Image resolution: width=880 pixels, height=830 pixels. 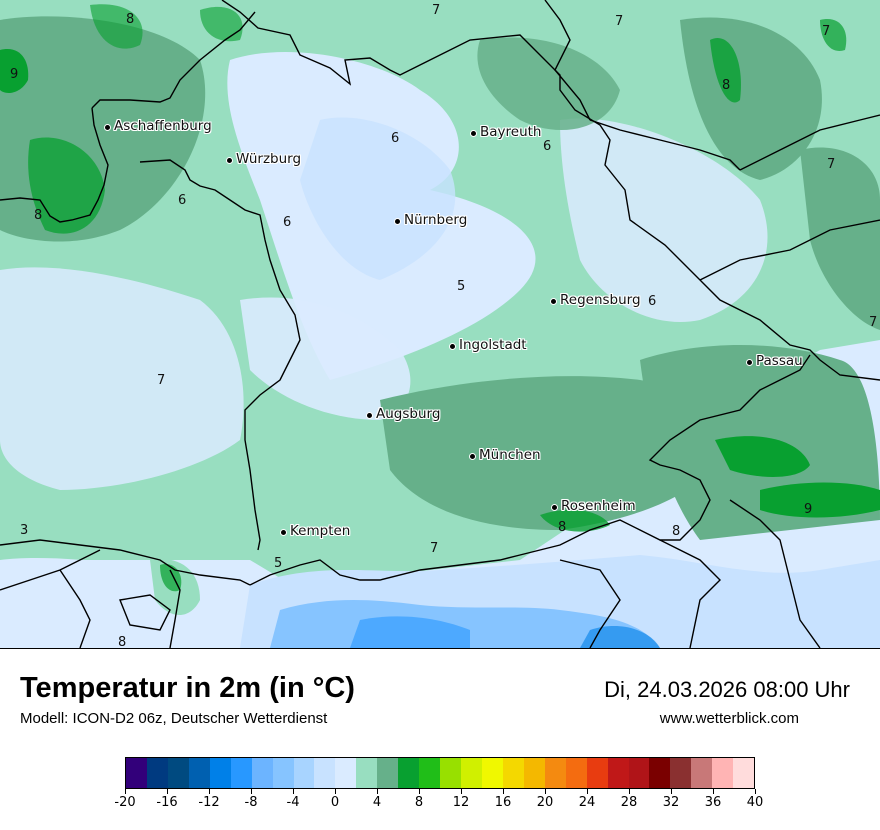 What do you see at coordinates (727, 689) in the screenshot?
I see `forecast-datetime: Di, 24.03.2026 08:00 Uhr` at bounding box center [727, 689].